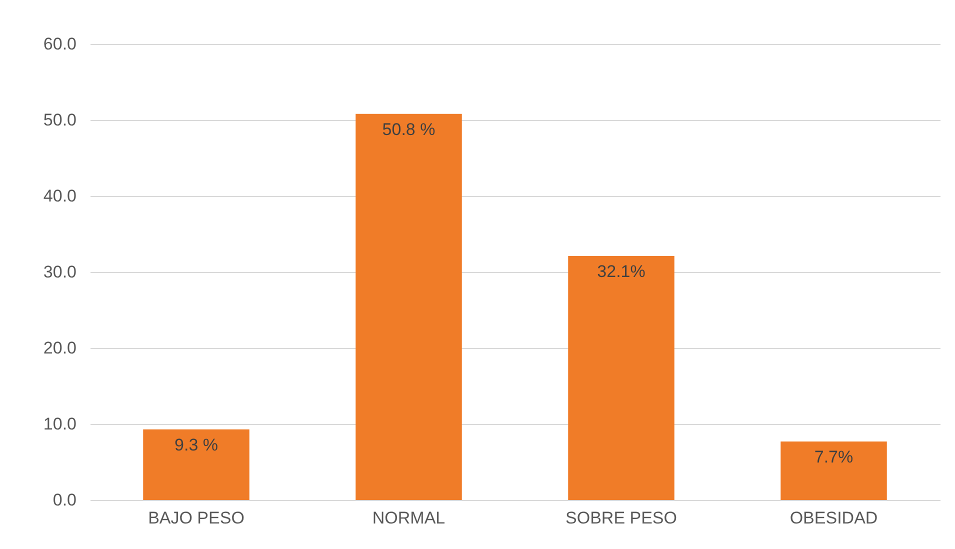  Describe the element at coordinates (59, 272) in the screenshot. I see `y-tick-label: 30.0` at that location.